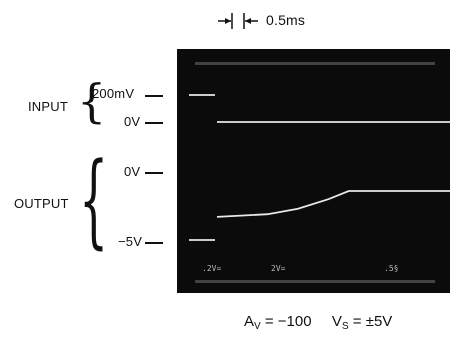 Image resolution: width=474 pixels, height=339 pixels. I want to click on time-scale-label: 0.5ms, so click(286, 20).